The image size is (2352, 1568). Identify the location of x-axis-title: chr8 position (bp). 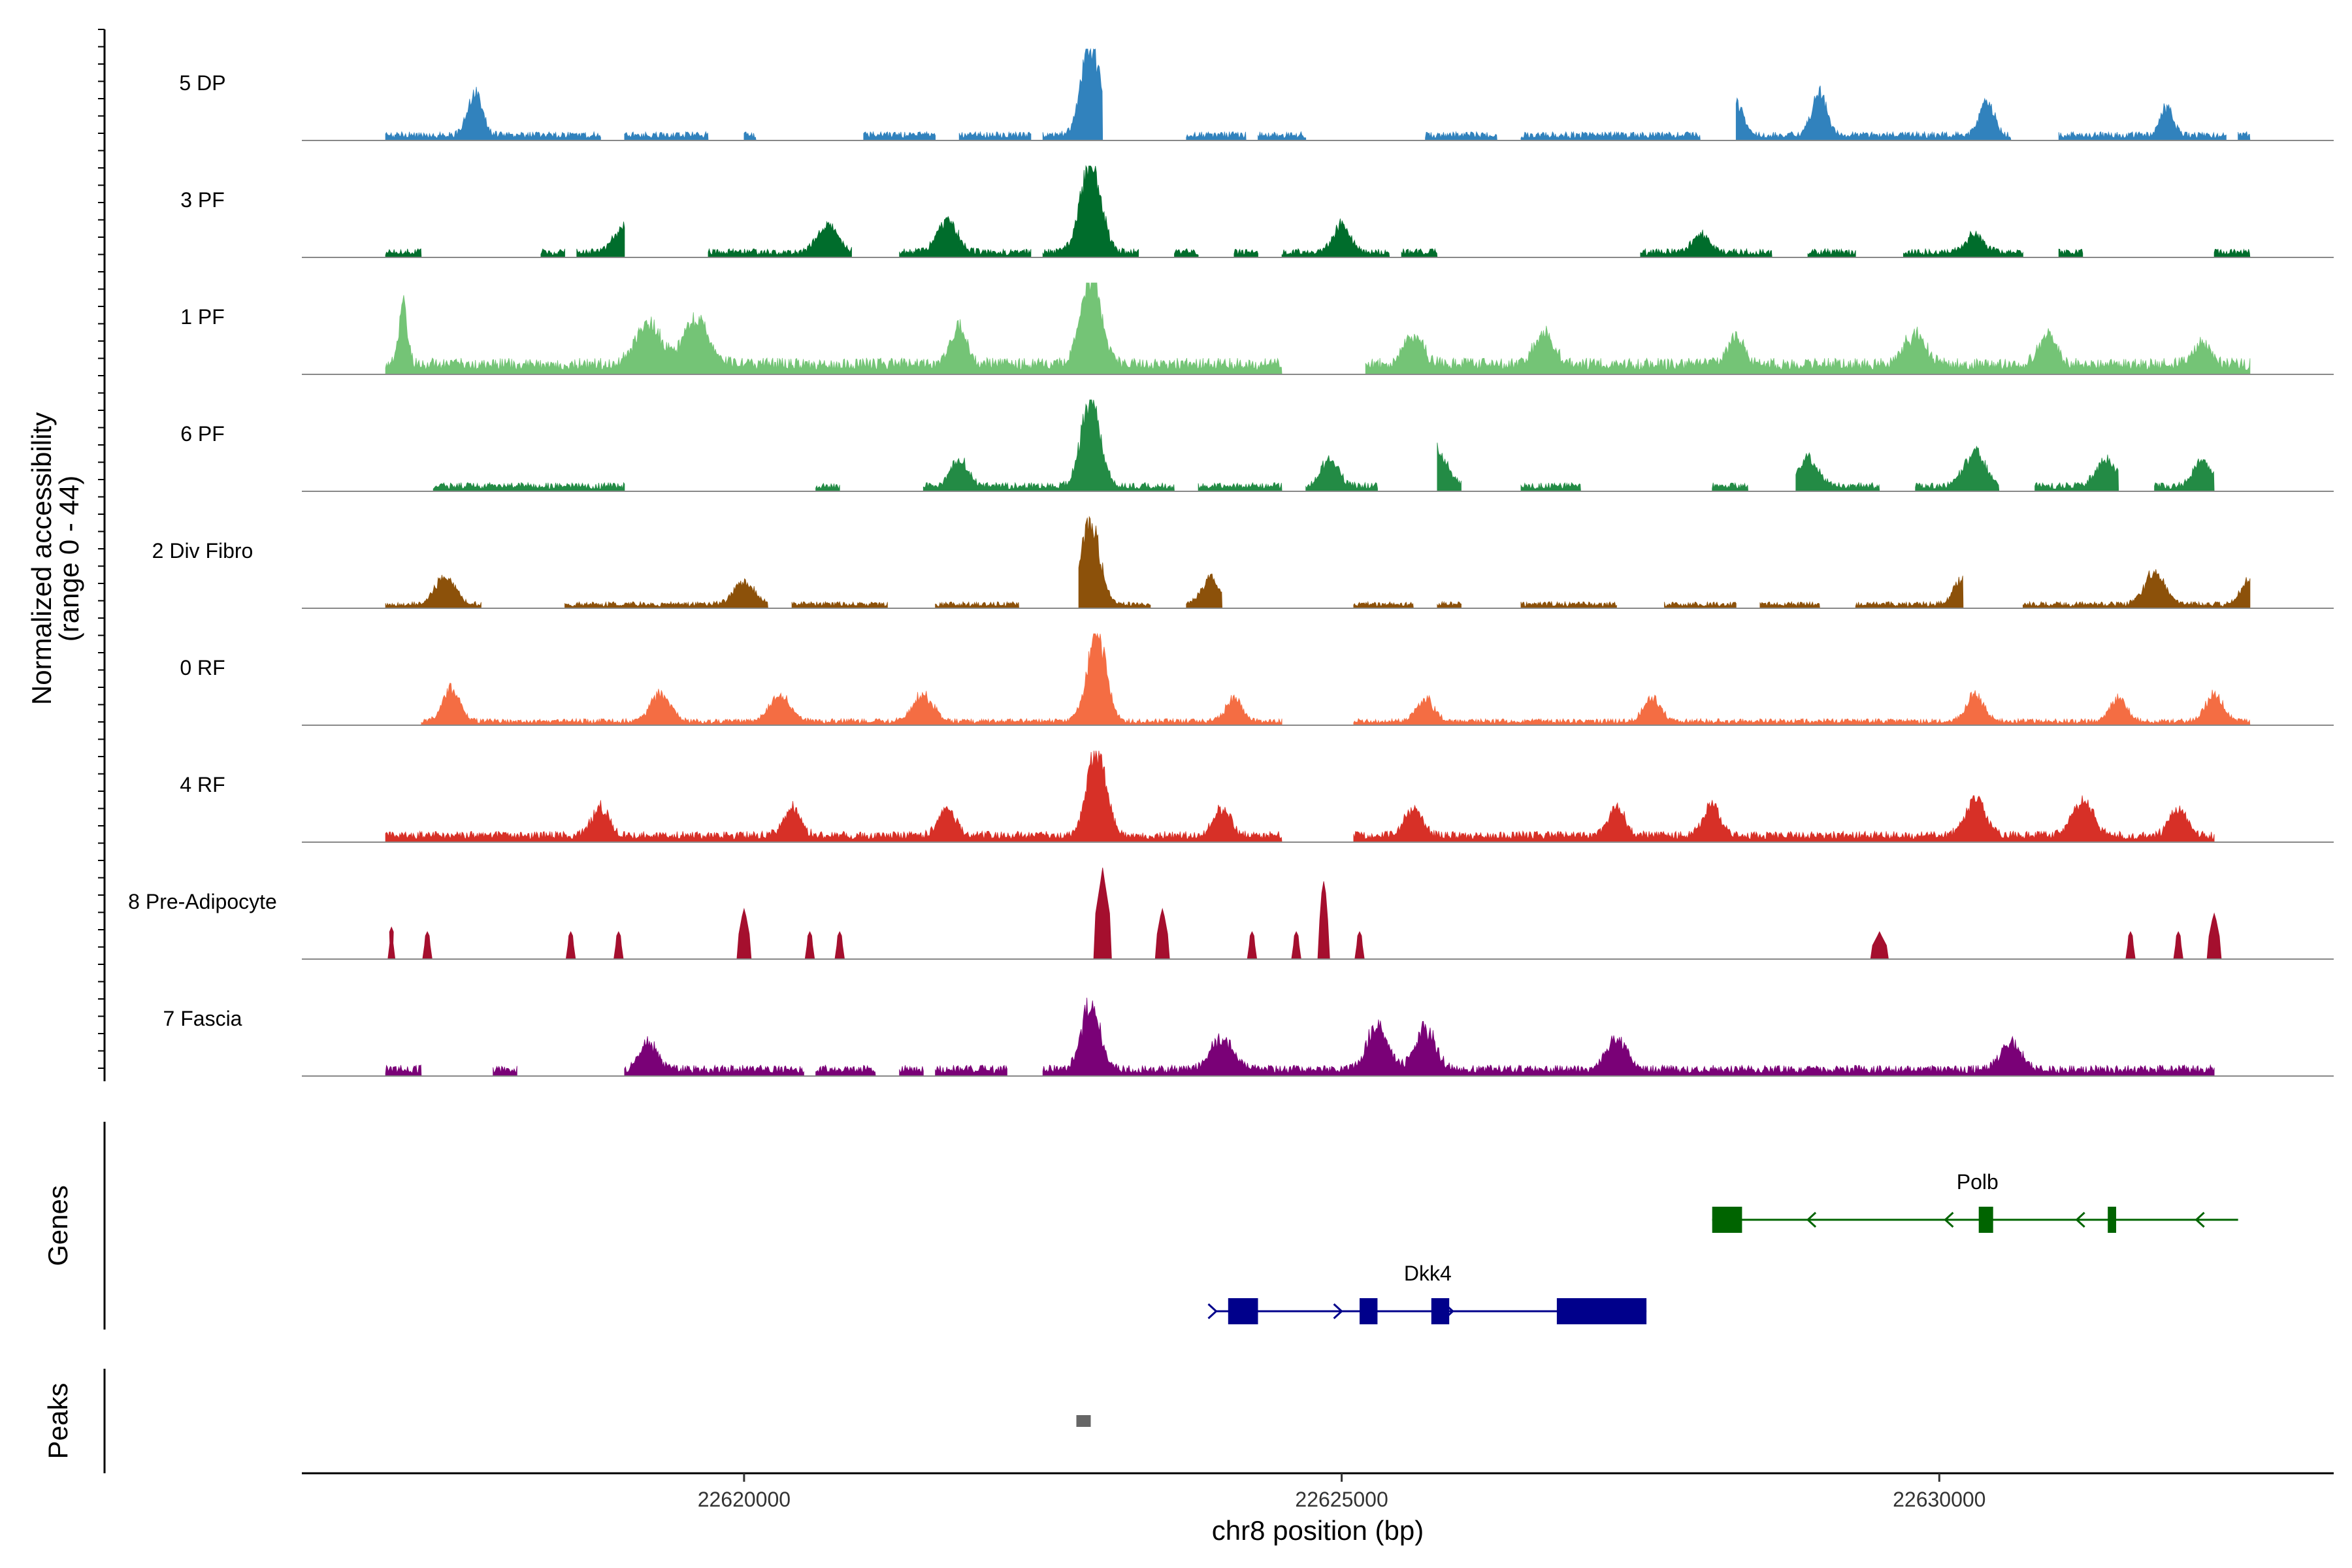
(1318, 1530).